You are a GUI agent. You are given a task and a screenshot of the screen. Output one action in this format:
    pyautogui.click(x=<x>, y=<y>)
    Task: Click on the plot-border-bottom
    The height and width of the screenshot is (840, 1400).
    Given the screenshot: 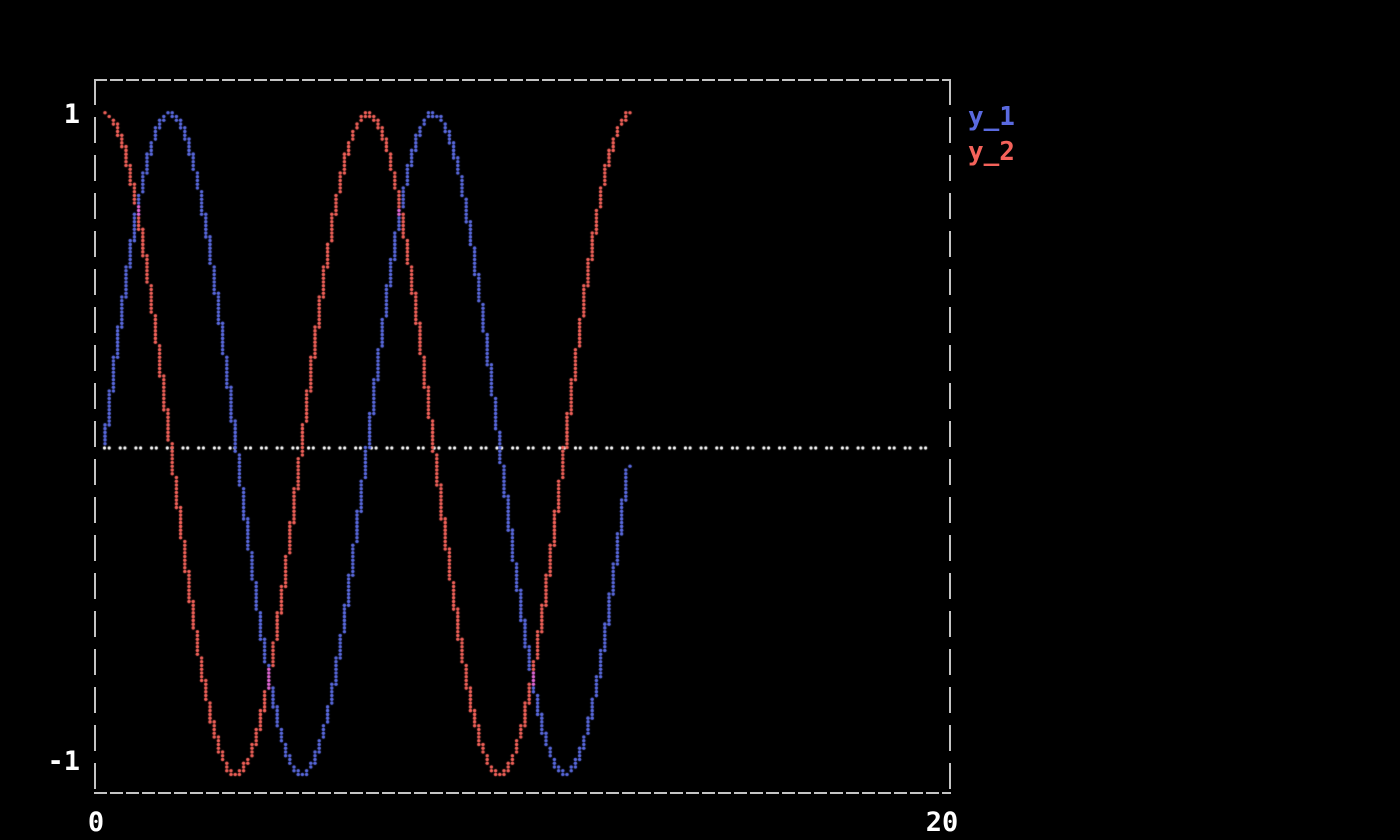 What is the action you would take?
    pyautogui.click(x=522, y=793)
    